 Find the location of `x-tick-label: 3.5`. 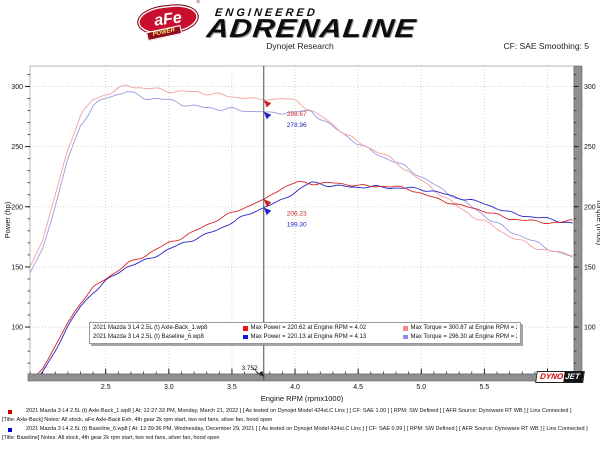

x-tick-label: 3.5 is located at coordinates (232, 387).